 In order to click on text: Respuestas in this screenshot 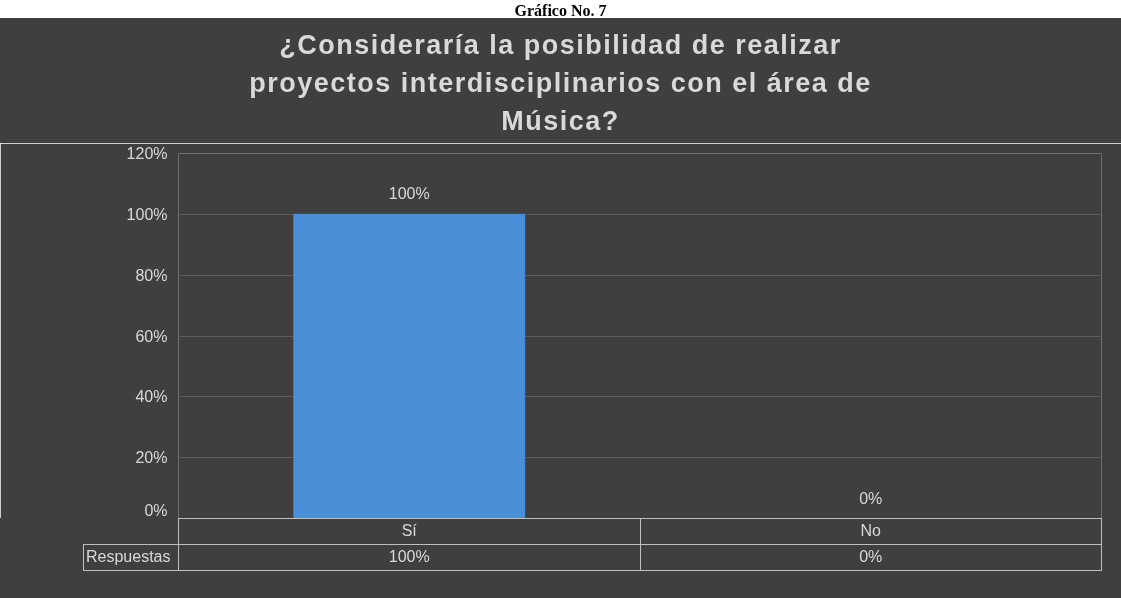, I will do `click(131, 557)`.